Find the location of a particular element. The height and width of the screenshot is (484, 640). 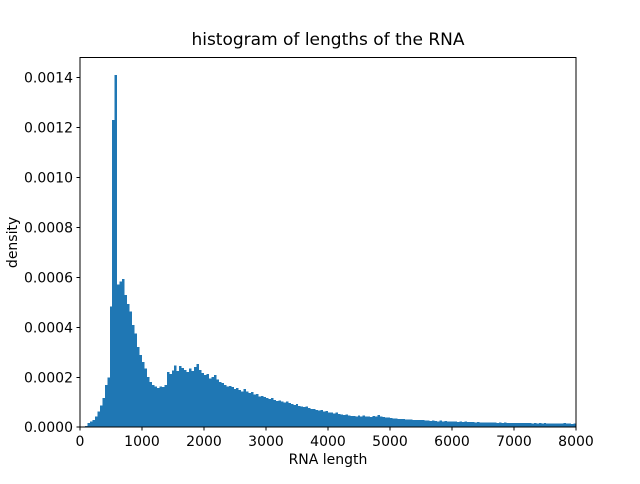

y-tick-label: 0.0000 is located at coordinates (48, 428).